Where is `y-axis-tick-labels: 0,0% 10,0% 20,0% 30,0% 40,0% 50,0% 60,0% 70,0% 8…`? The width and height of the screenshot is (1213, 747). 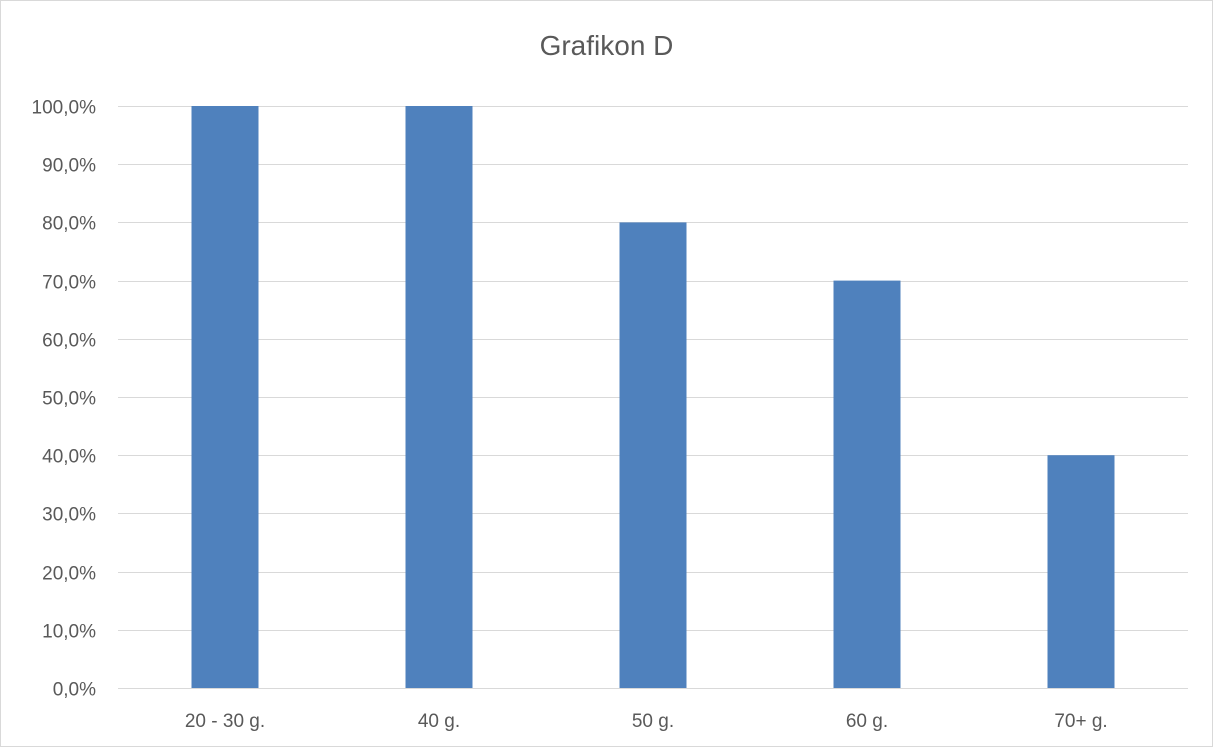 y-axis-tick-labels: 0,0% 10,0% 20,0% 30,0% 40,0% 50,0% 60,0% 70,0% 8… is located at coordinates (64, 399).